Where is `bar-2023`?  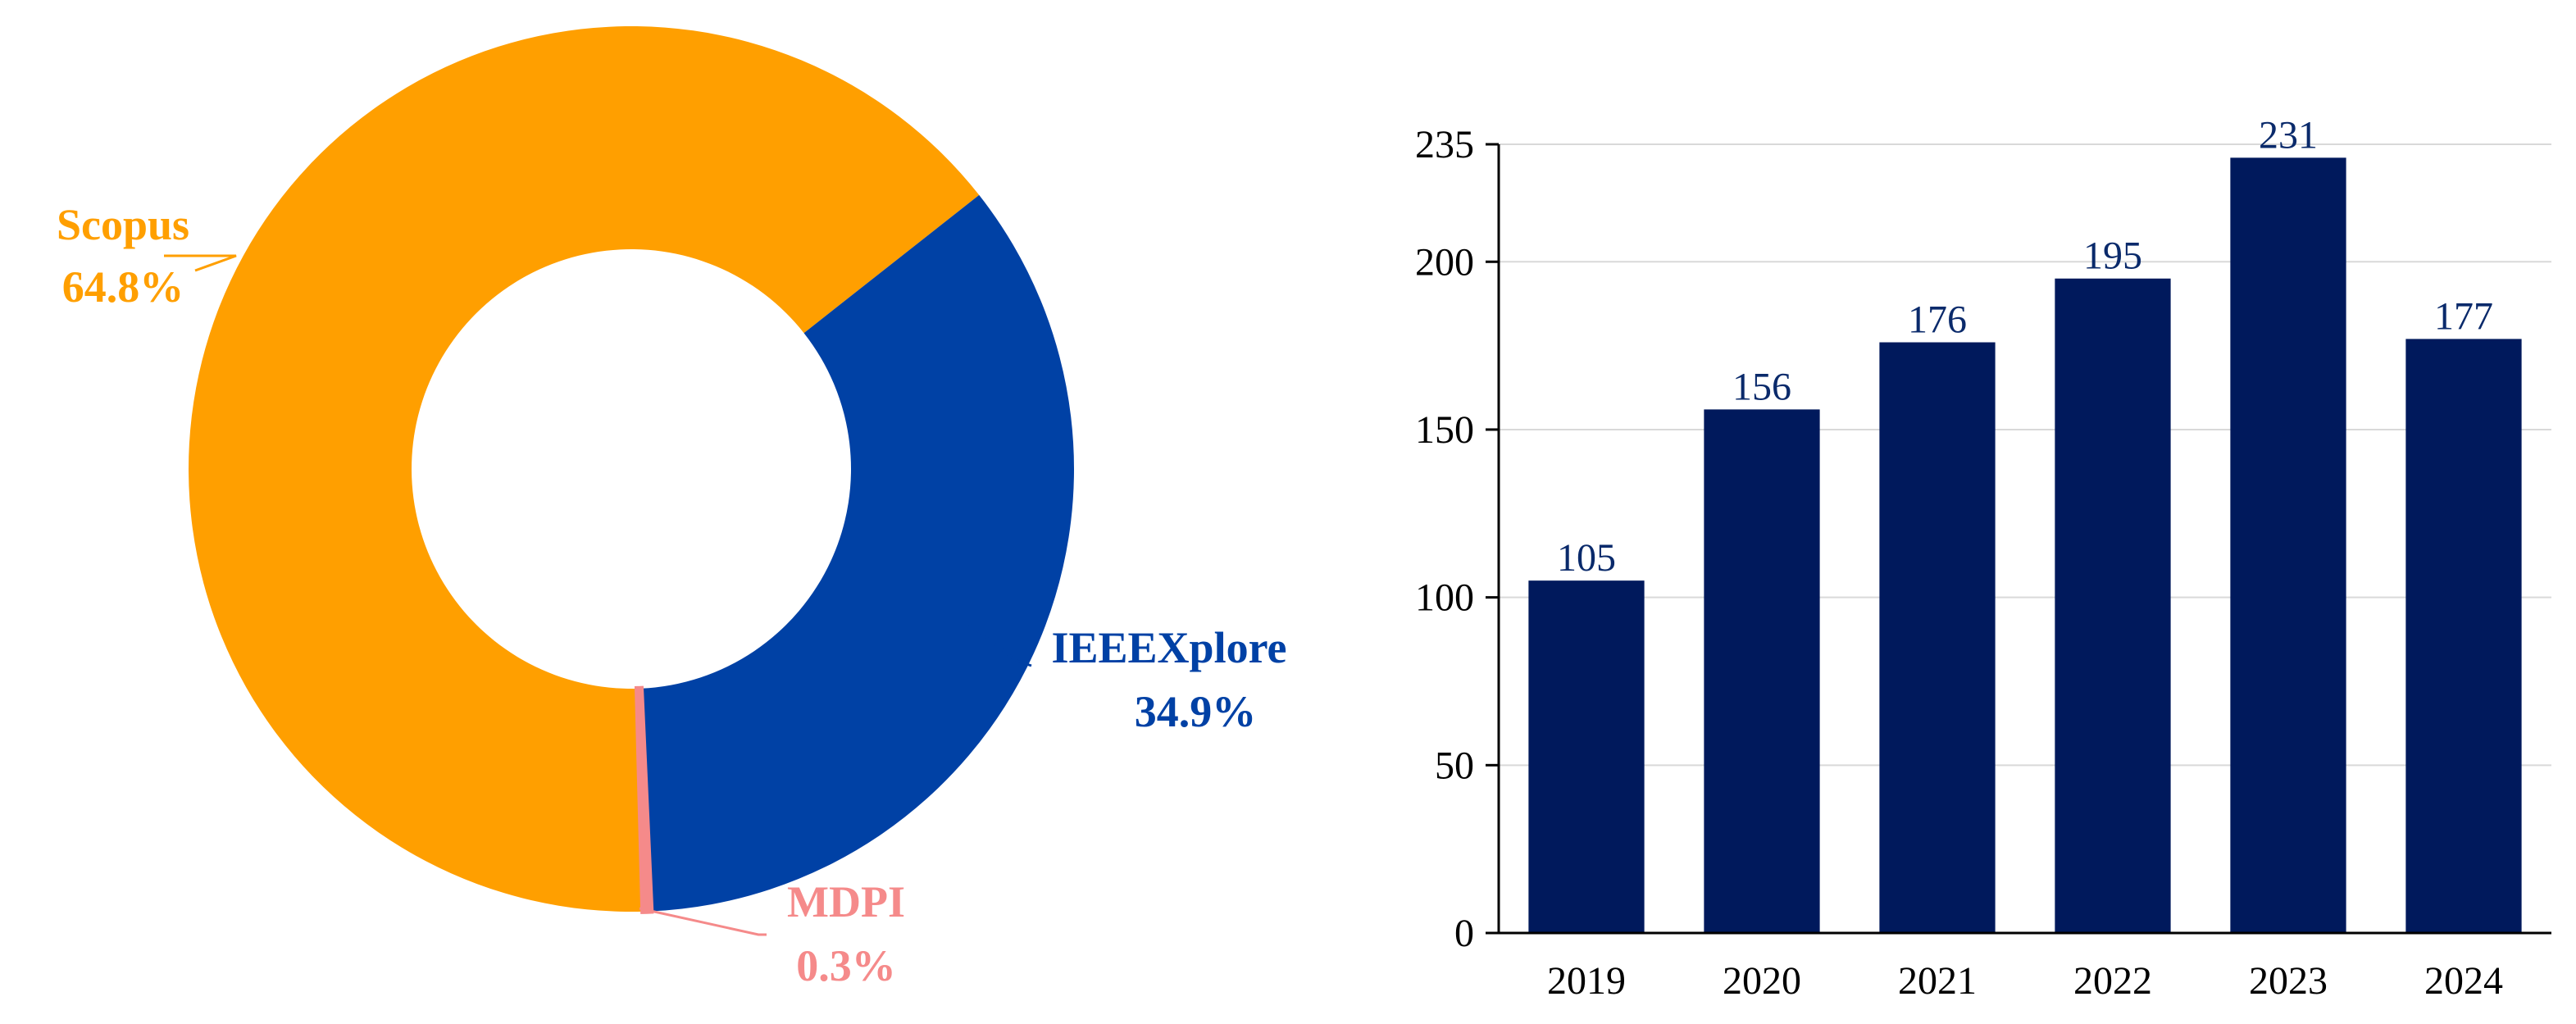 bar-2023 is located at coordinates (2288, 545).